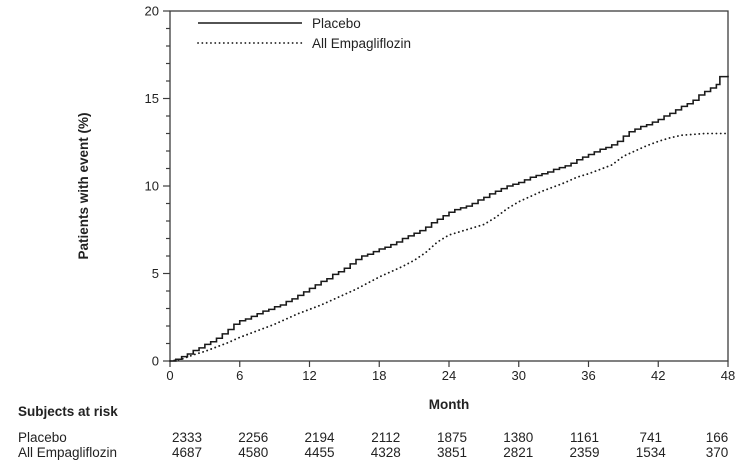 The width and height of the screenshot is (750, 475). What do you see at coordinates (155, 273) in the screenshot?
I see `y-tick-label: 5` at bounding box center [155, 273].